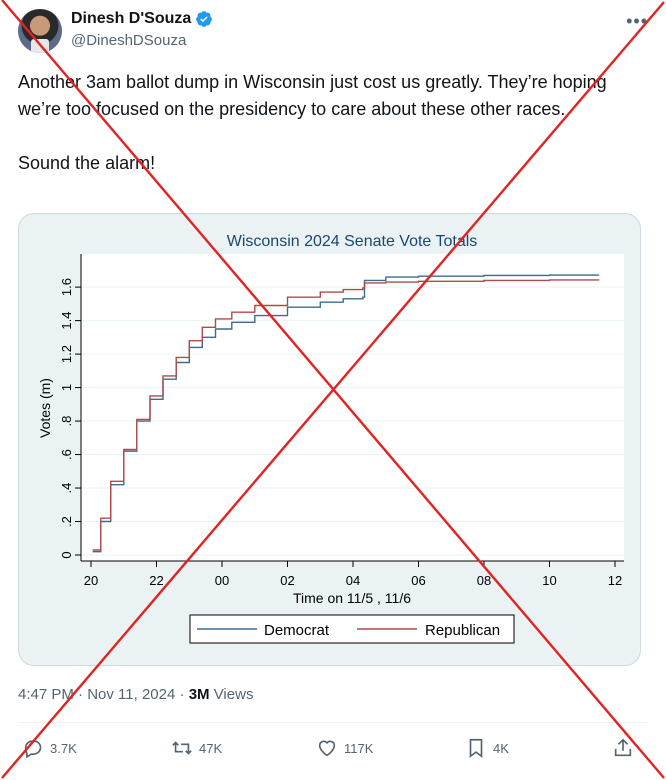  Describe the element at coordinates (66, 521) in the screenshot. I see `y-tick-label: .2` at that location.